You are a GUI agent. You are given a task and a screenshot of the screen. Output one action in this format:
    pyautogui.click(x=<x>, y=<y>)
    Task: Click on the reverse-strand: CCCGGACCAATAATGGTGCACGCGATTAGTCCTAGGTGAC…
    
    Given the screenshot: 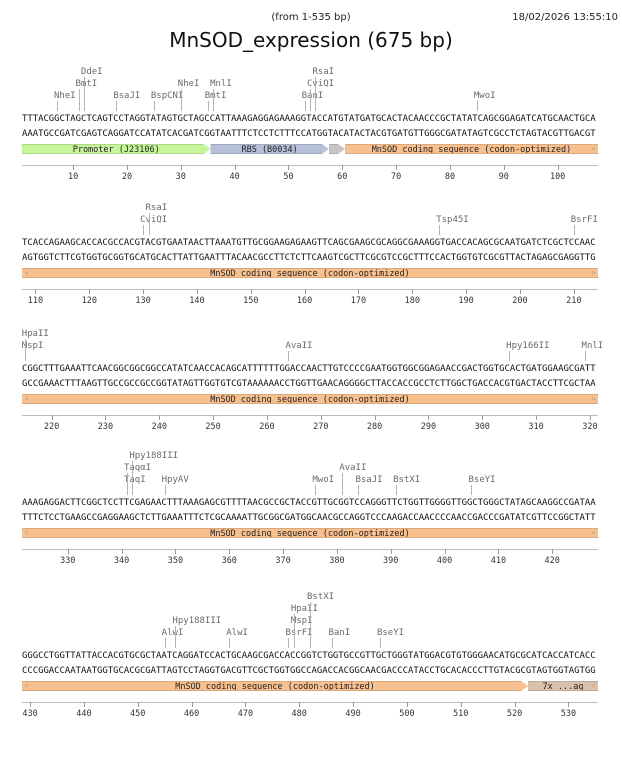 What is the action you would take?
    pyautogui.click(x=309, y=671)
    